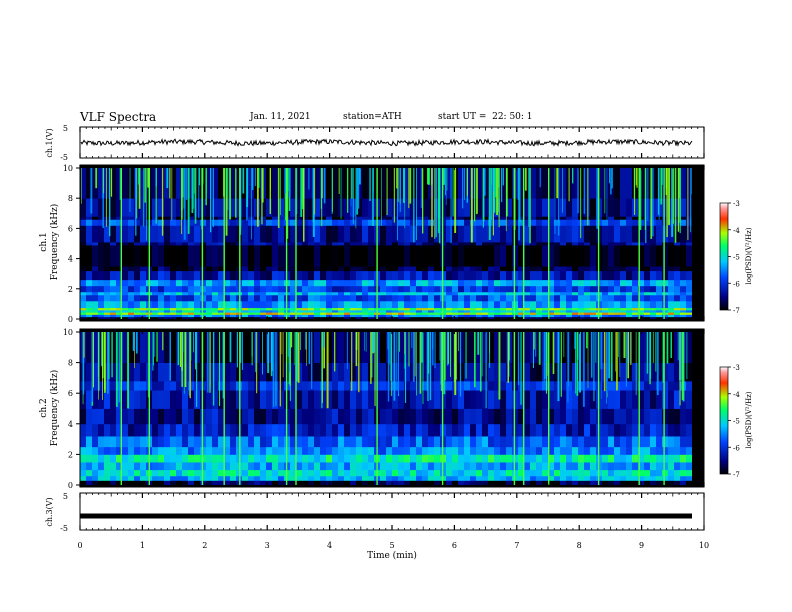 The width and height of the screenshot is (792, 612). I want to click on ch2-colorbar-label: log(PSD)(V²/Hz), so click(749, 419).